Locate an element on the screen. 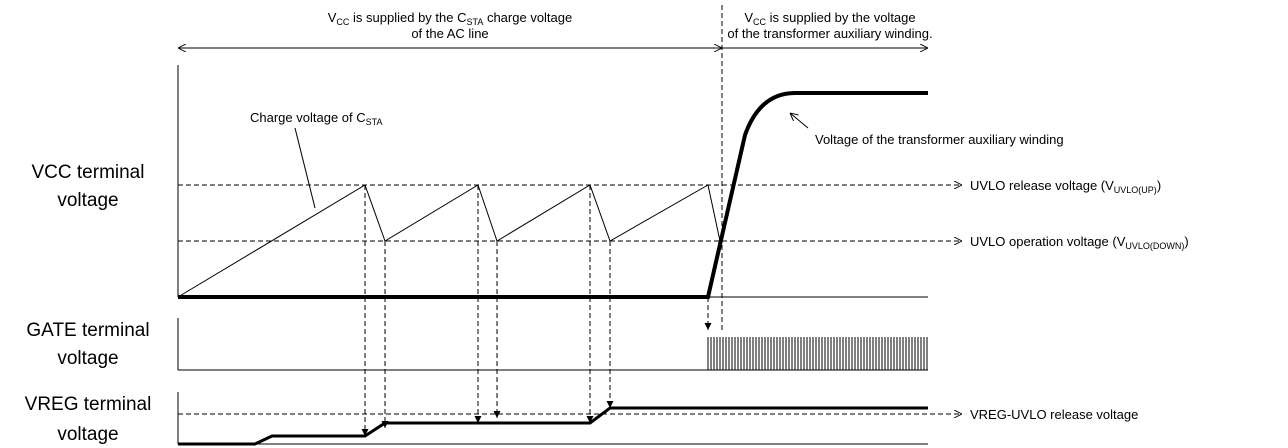  vreg-label: voltage is located at coordinates (87, 434).